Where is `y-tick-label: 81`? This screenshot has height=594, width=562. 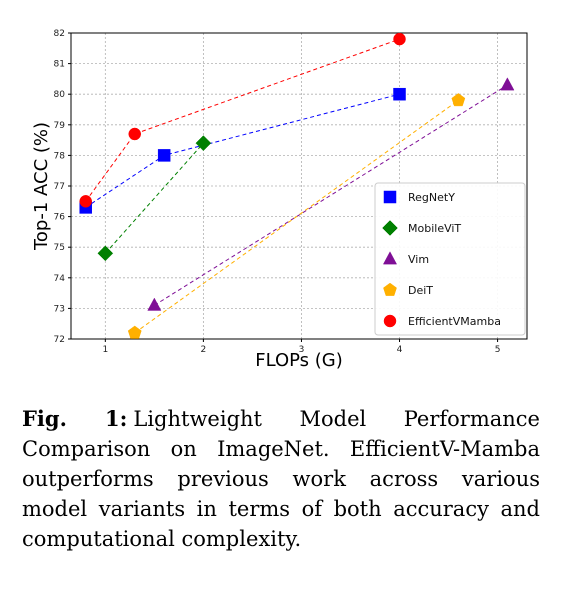
y-tick-label: 81 is located at coordinates (59, 65).